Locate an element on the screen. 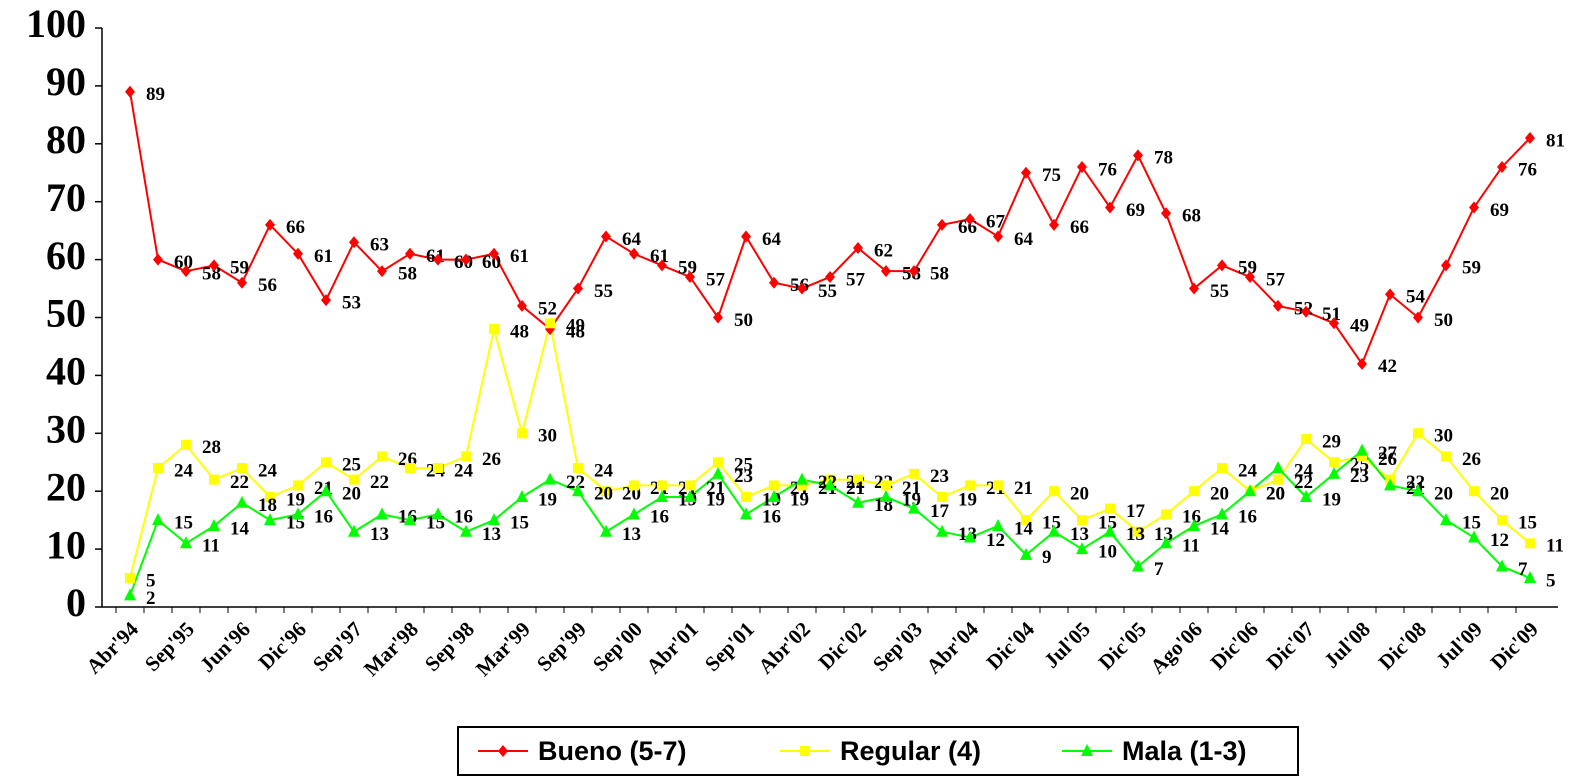  x-tick-label: Sep'98 is located at coordinates (449, 646).